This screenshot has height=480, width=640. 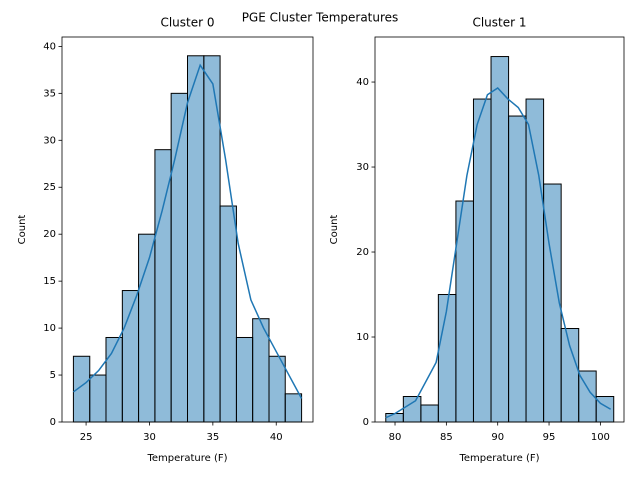 What do you see at coordinates (395, 437) in the screenshot?
I see `x-tick-label: 80` at bounding box center [395, 437].